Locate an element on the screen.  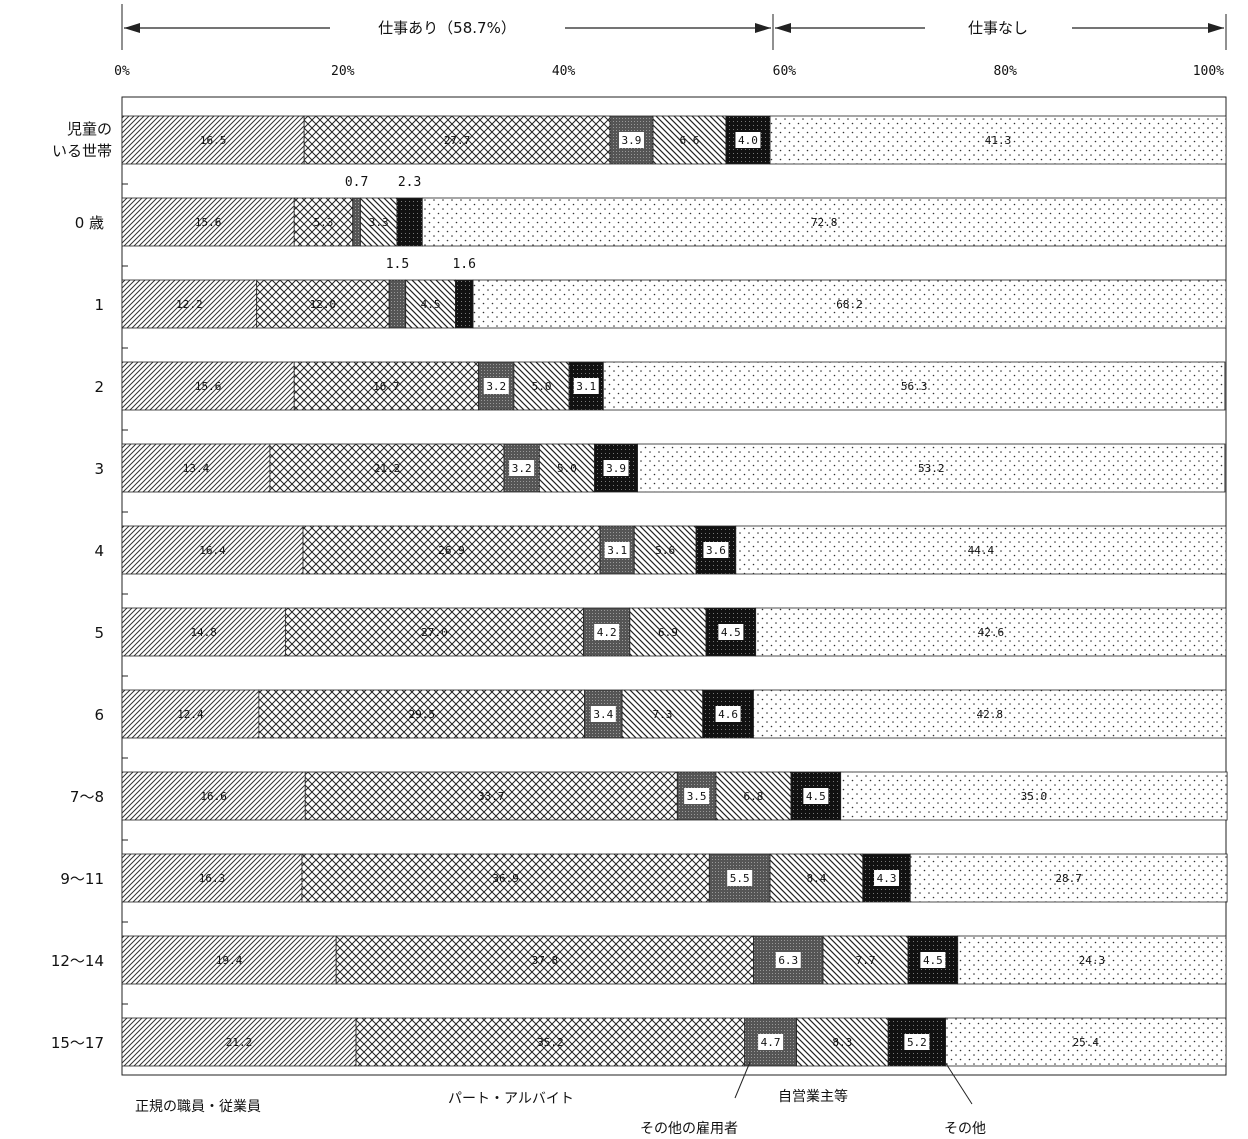
bar-row-5: 4 16.4 26.9 3.1 5.6 3.6 44.4 is located at coordinates (660, 543).